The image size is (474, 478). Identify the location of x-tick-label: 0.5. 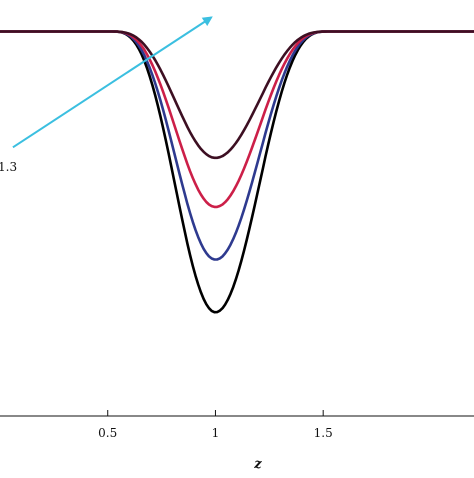
(107, 433).